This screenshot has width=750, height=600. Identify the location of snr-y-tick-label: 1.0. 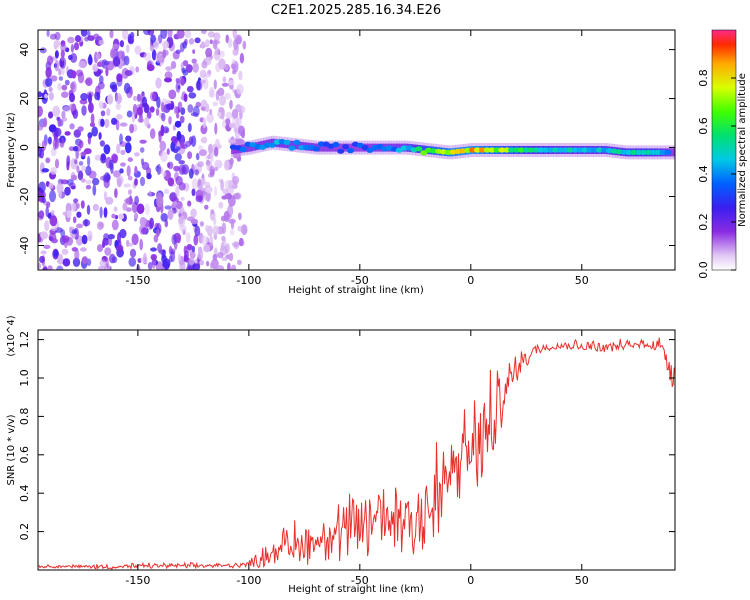
(24, 378).